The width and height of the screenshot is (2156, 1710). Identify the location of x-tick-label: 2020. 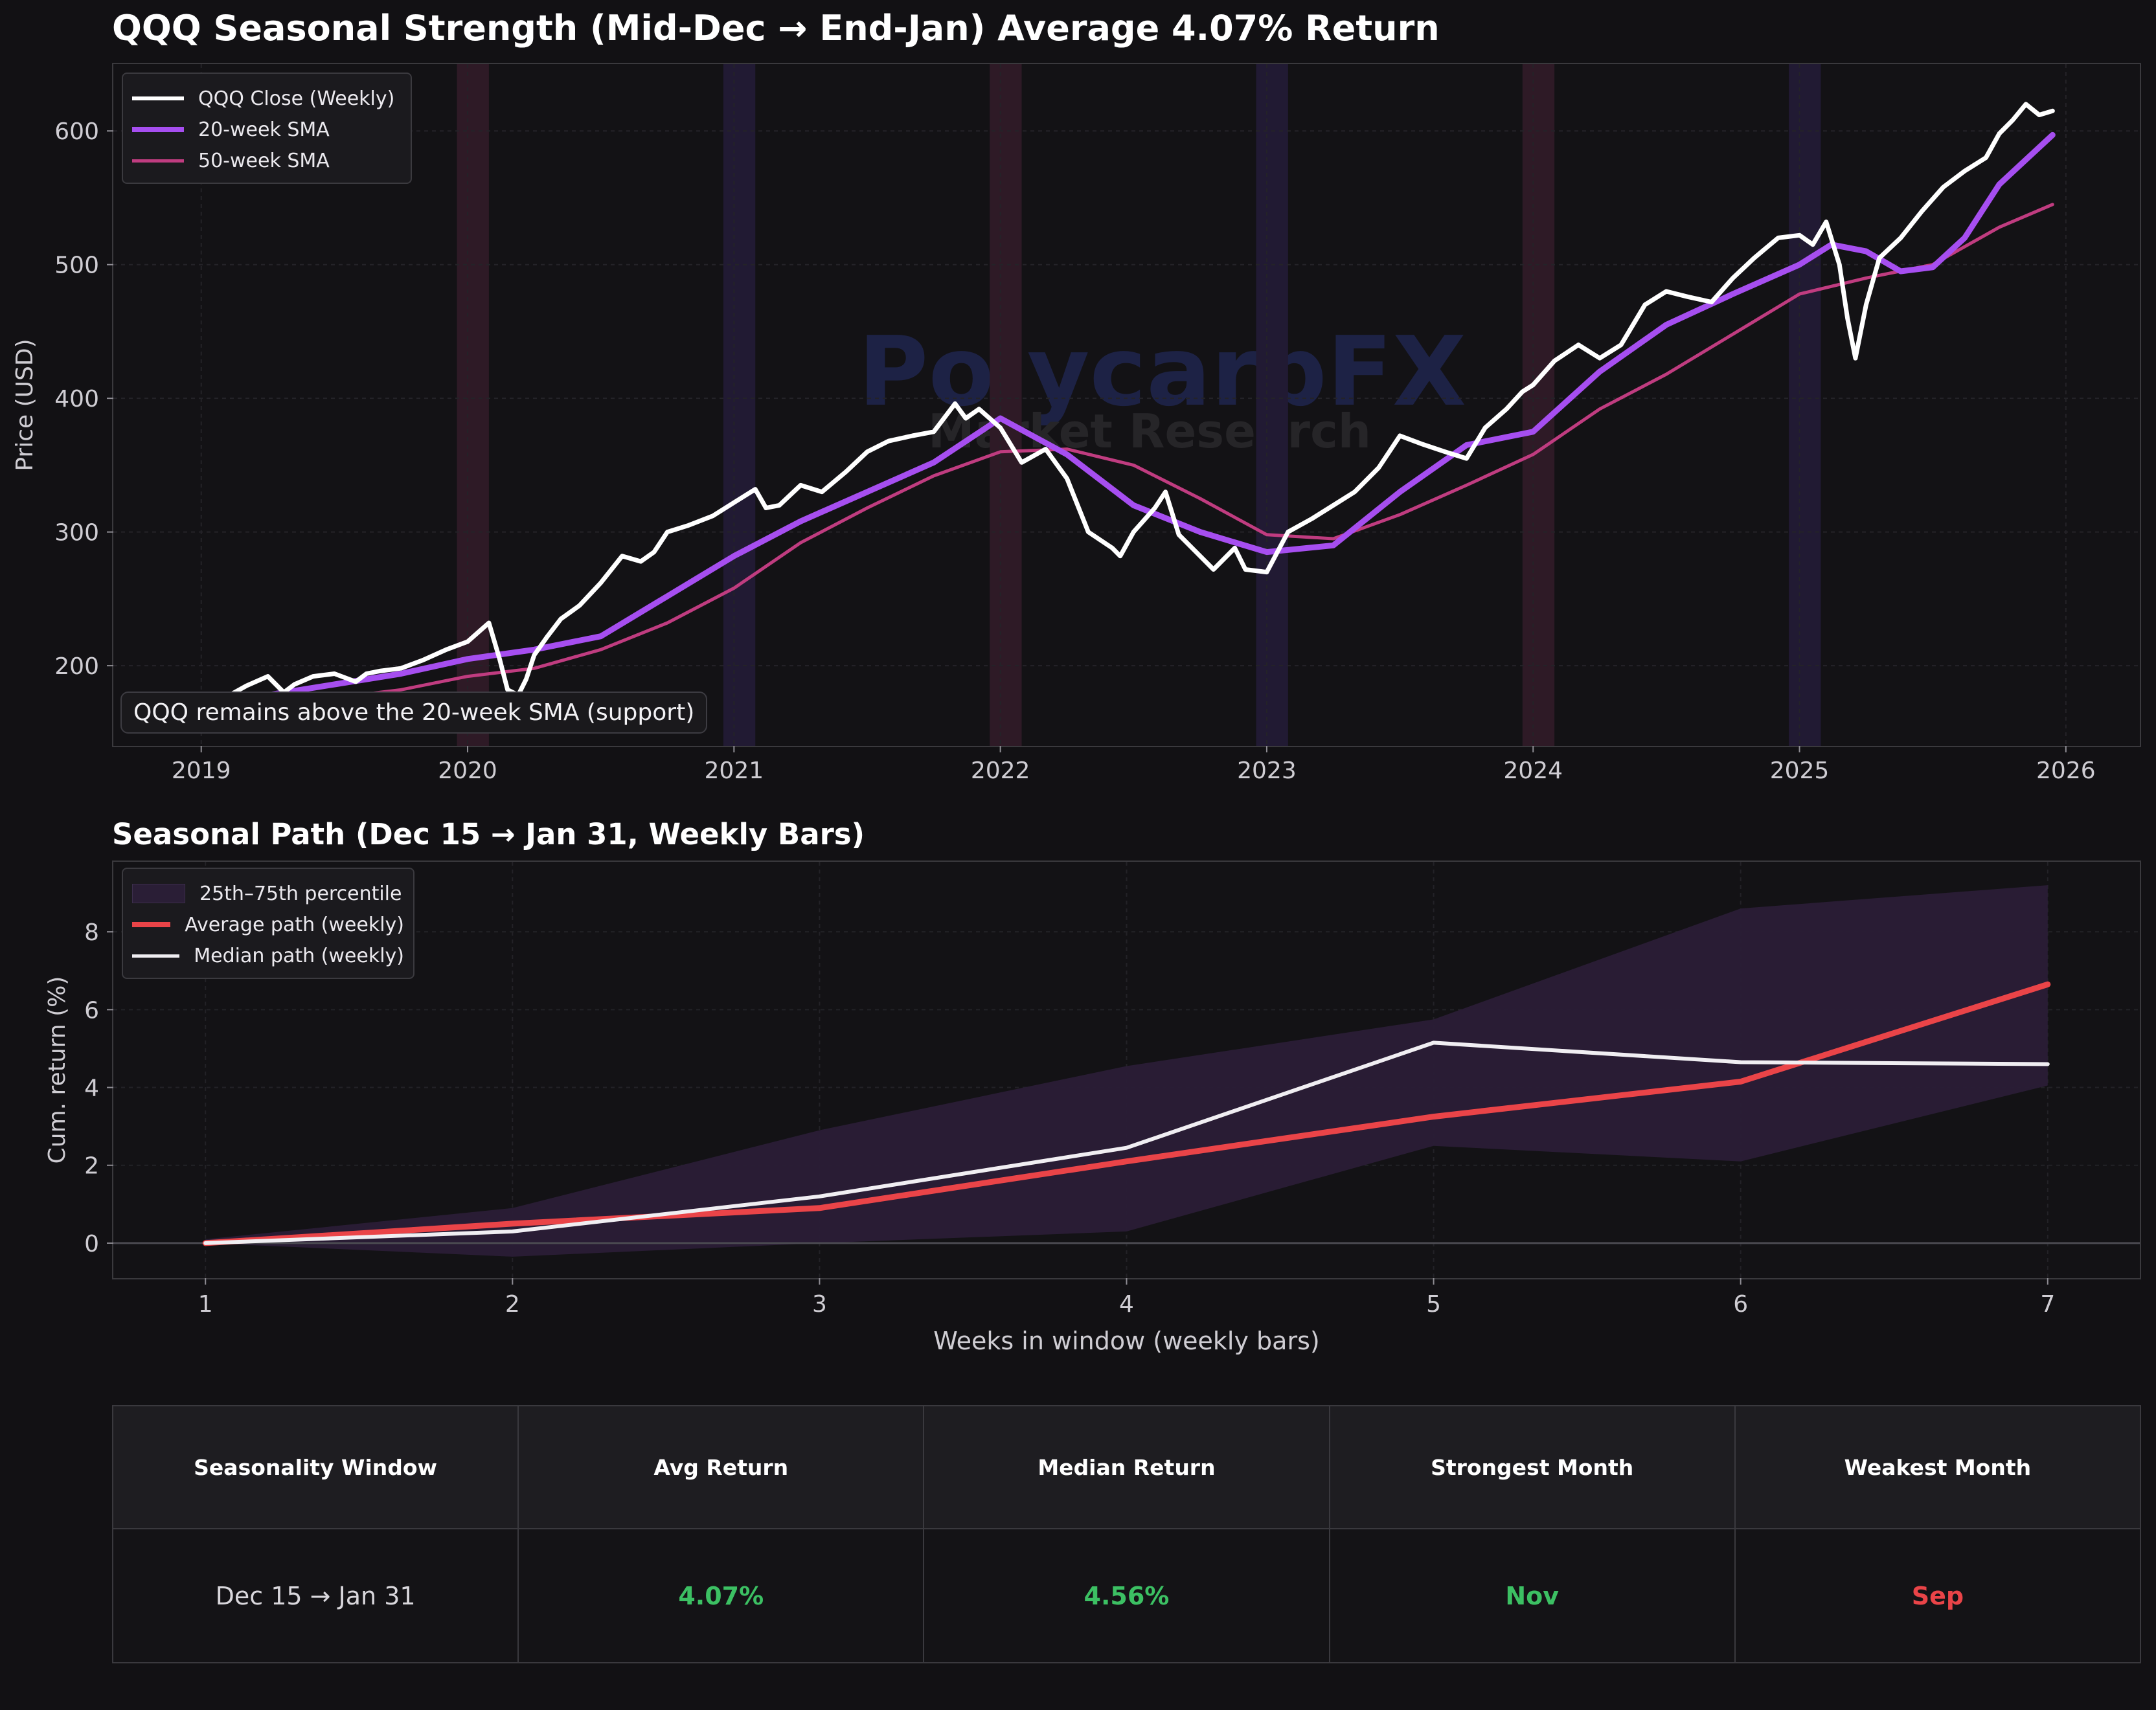
(467, 771).